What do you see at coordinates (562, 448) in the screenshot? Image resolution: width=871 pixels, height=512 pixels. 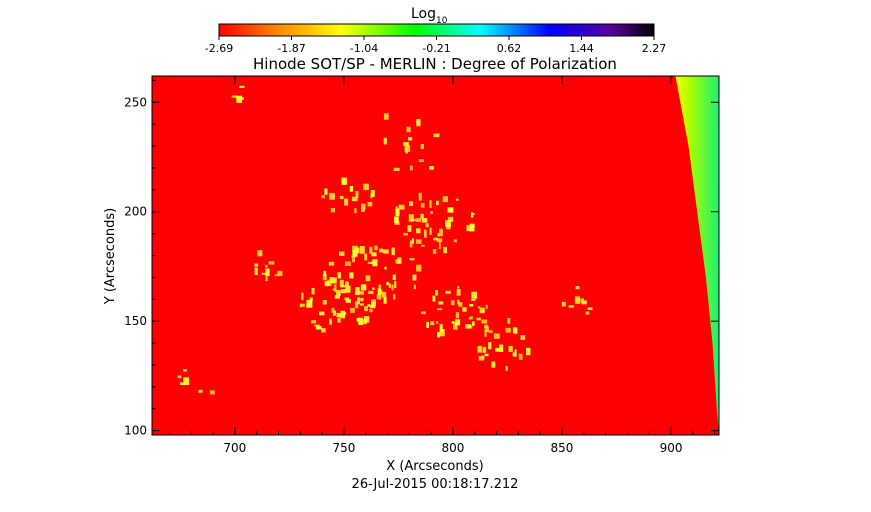 I see `x-tick-label: 850` at bounding box center [562, 448].